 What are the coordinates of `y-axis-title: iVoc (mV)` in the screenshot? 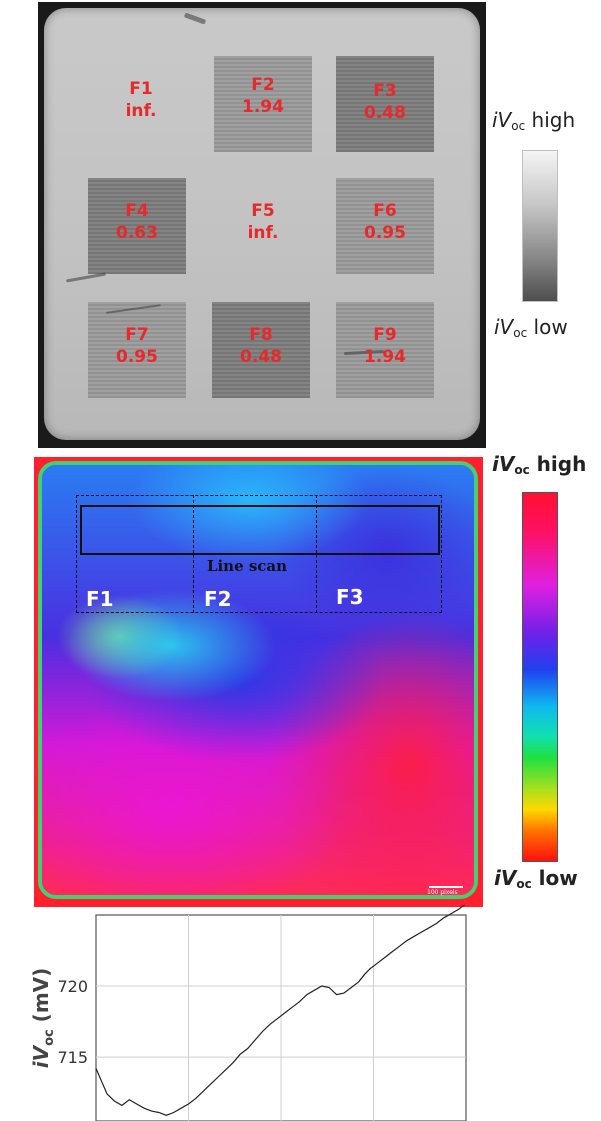 It's located at (43, 1018).